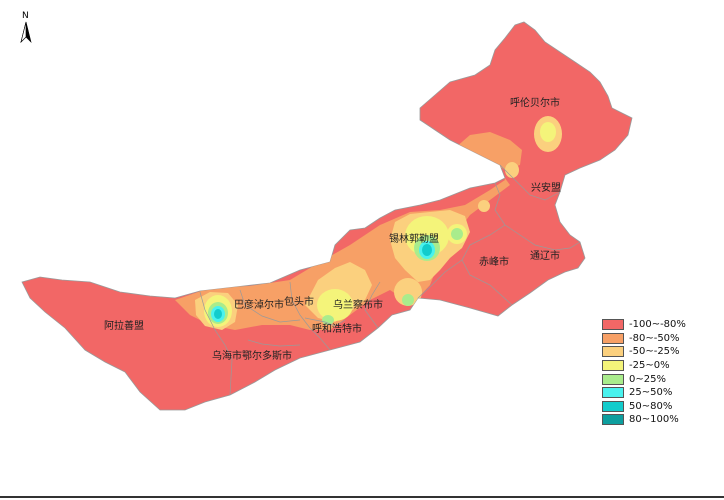 This screenshot has height=500, width=724. Describe the element at coordinates (337, 328) in the screenshot. I see `city-label-huhehaote: 呼和浩特市` at that location.